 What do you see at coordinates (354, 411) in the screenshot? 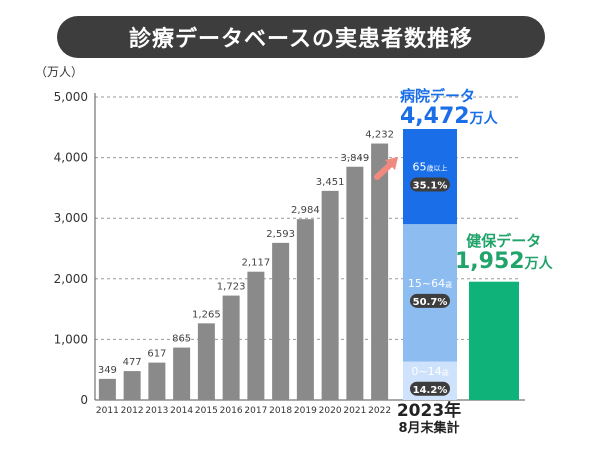
I see `x-tick-label: 2021` at bounding box center [354, 411].